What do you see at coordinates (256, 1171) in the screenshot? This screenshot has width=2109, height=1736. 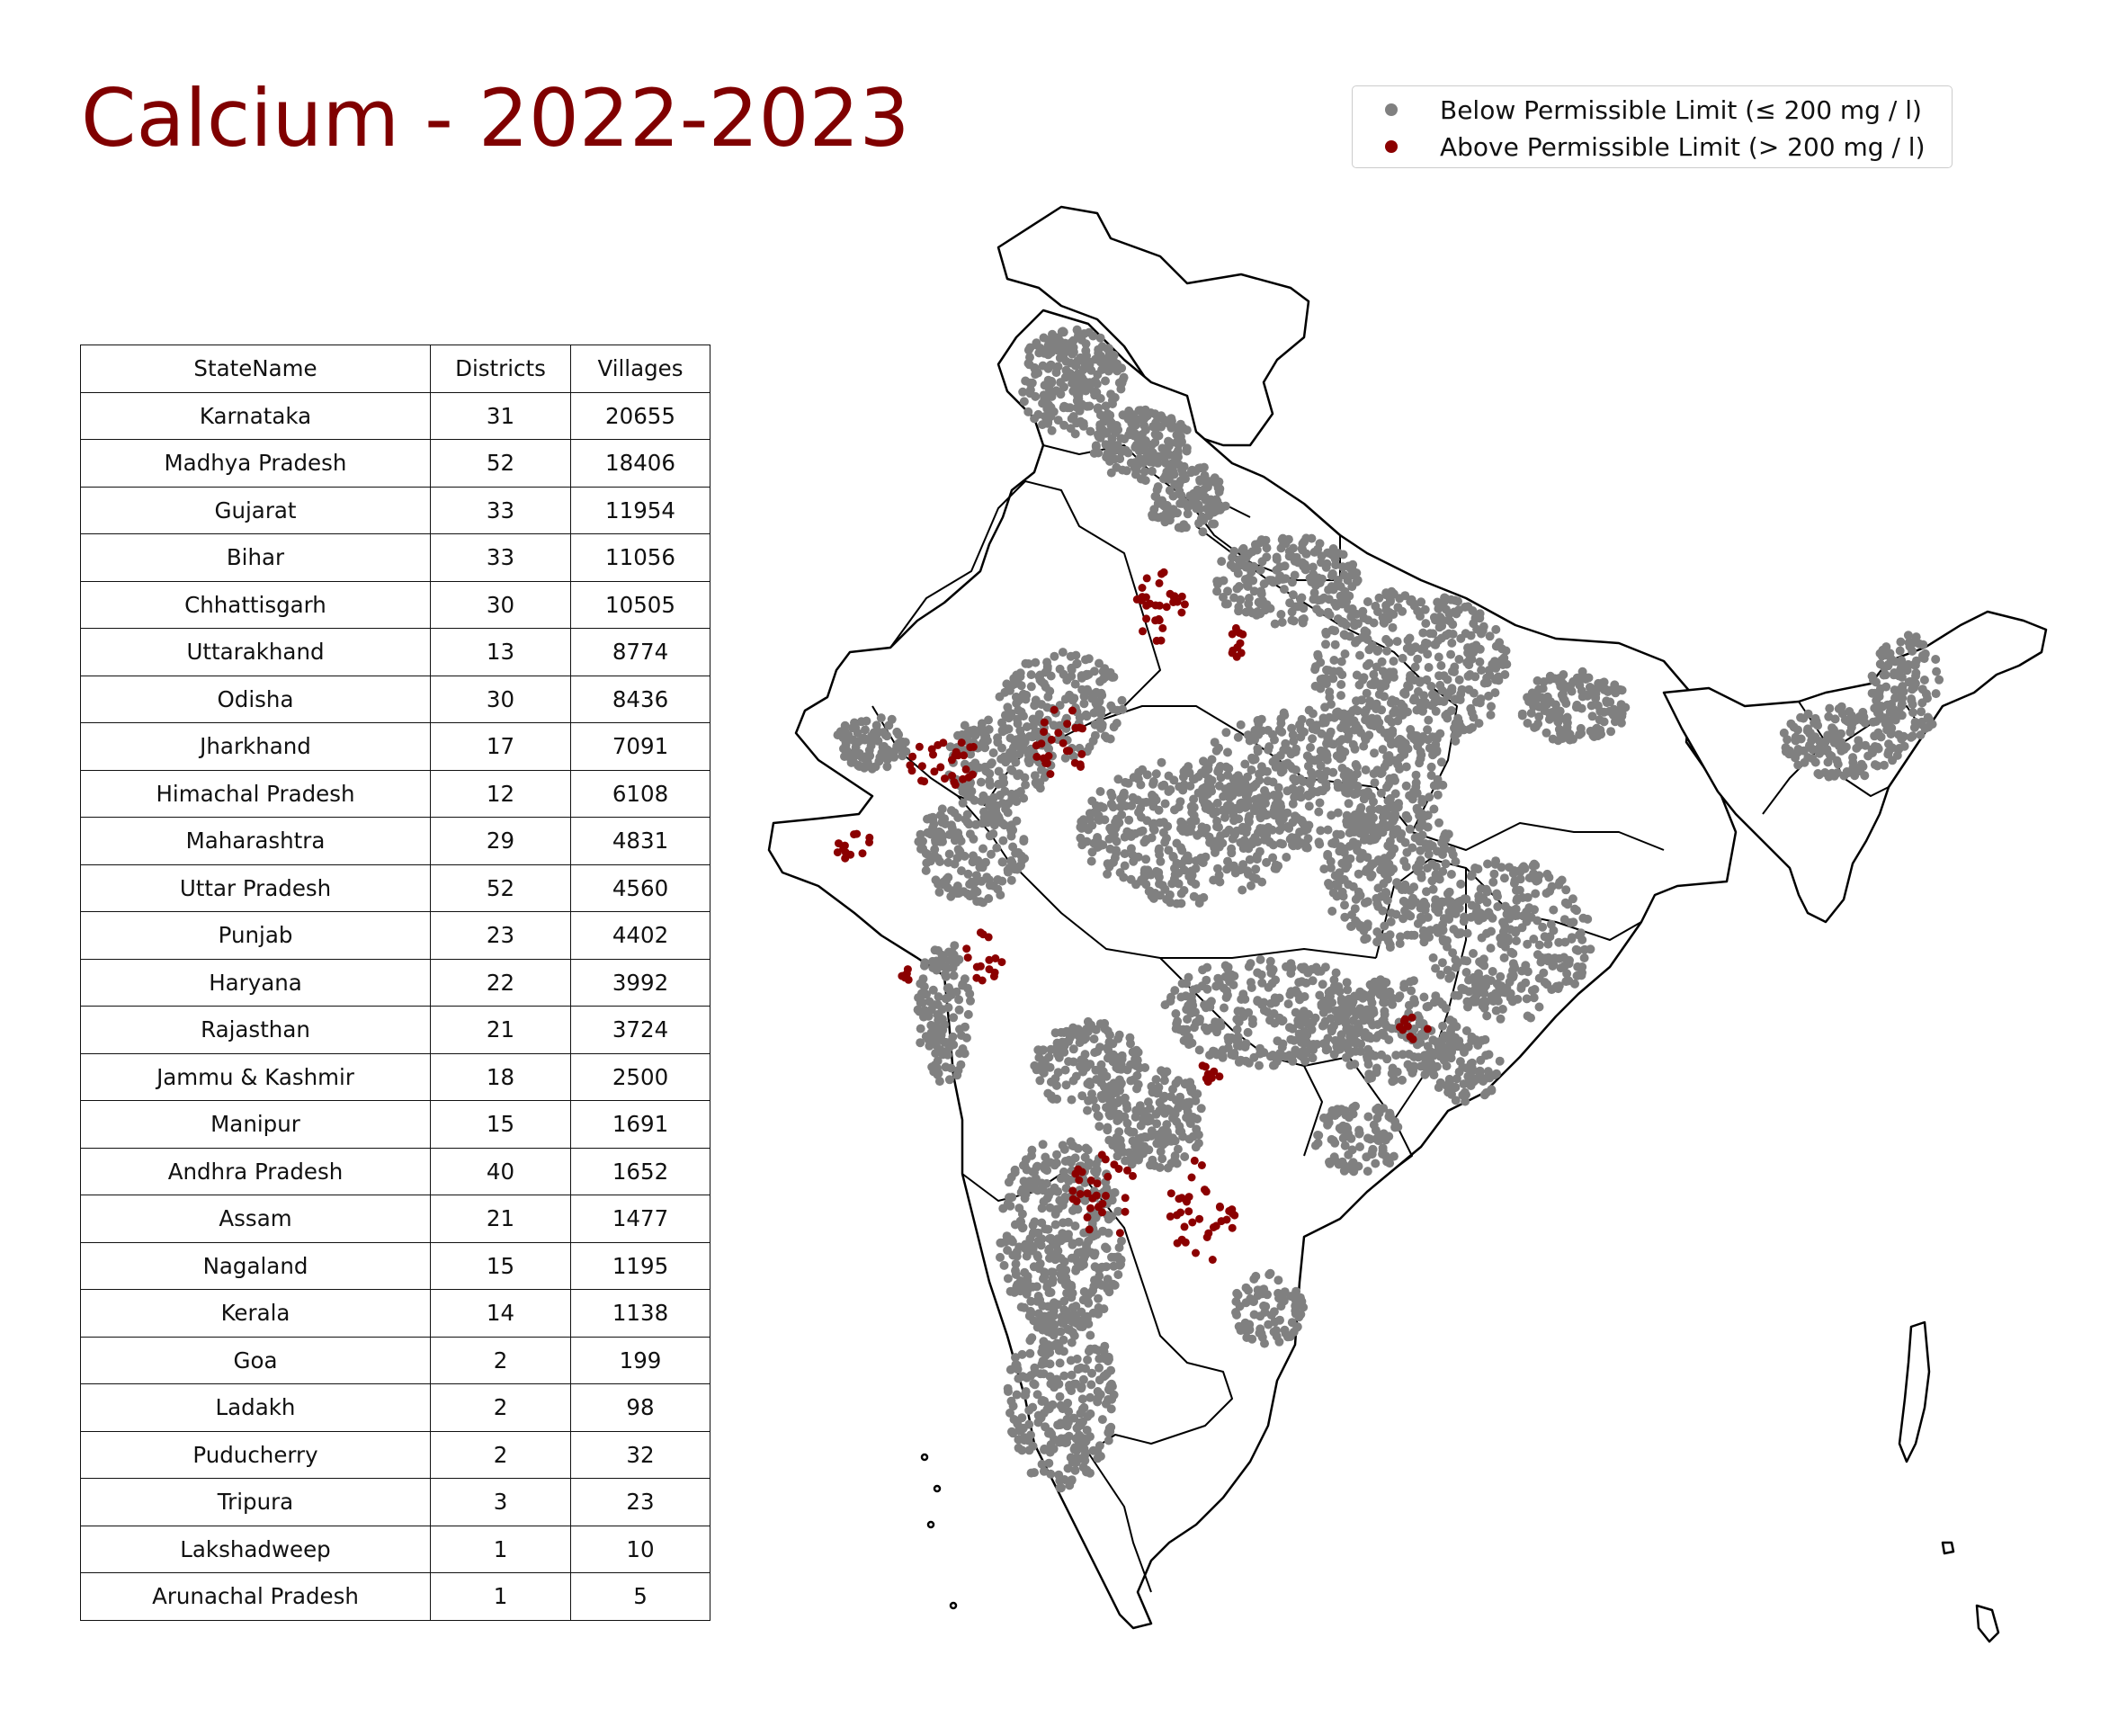 I see `cell-statename: Andhra Pradesh` at bounding box center [256, 1171].